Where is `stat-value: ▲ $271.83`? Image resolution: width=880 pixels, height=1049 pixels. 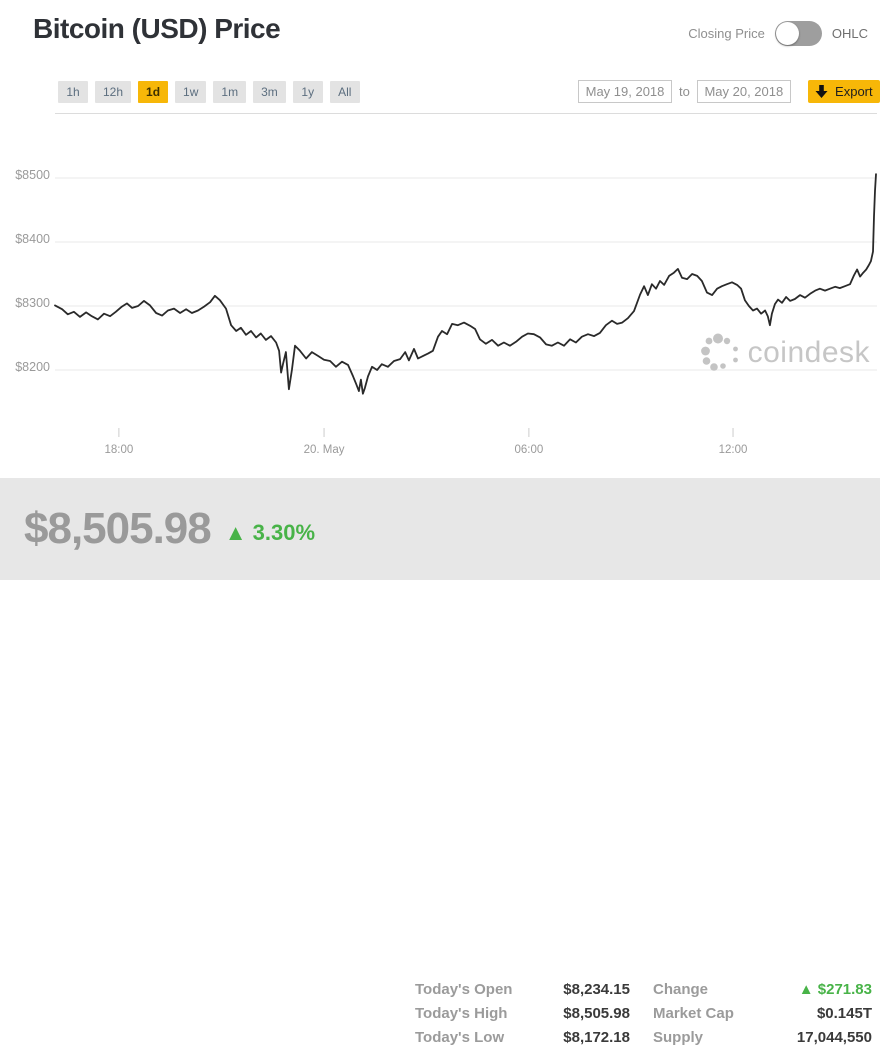
stat-value: ▲ $271.83 is located at coordinates (835, 989).